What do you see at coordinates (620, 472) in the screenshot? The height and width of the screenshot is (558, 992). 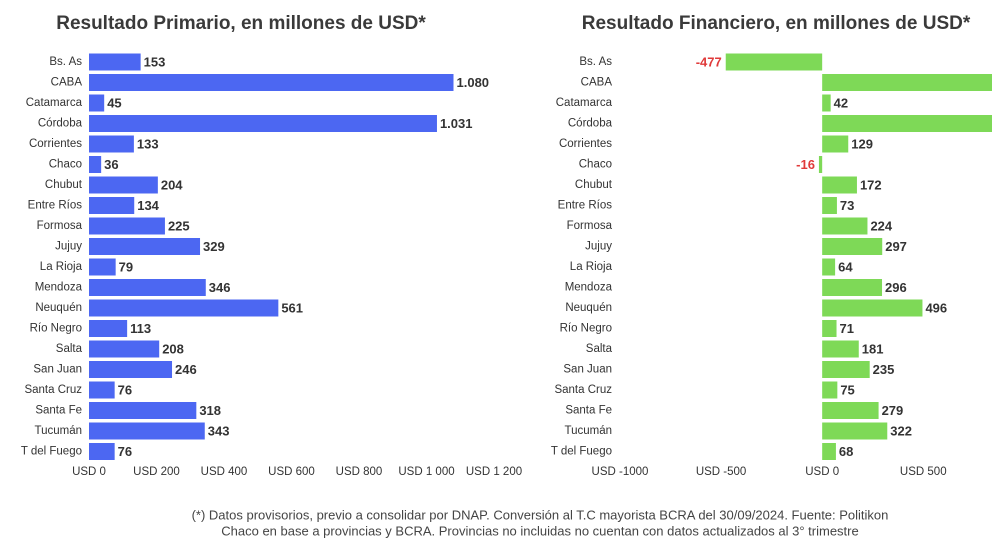 I see `x-tick-label: USD -1000` at bounding box center [620, 472].